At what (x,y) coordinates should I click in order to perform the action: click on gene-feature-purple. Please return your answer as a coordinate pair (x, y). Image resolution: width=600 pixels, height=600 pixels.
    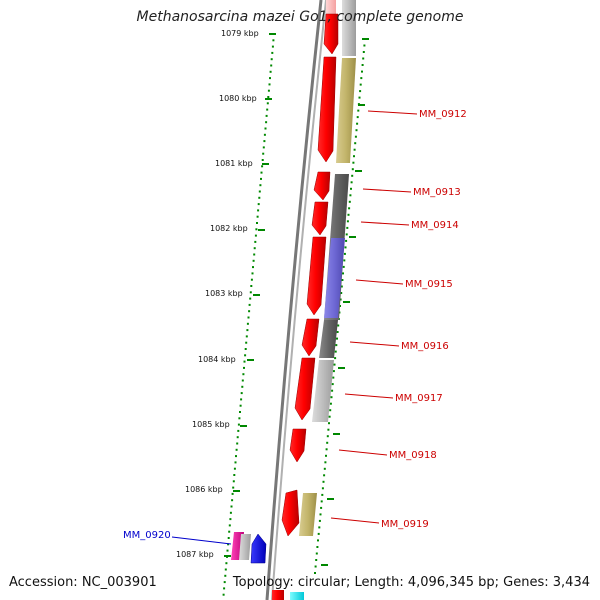
    Looking at the image, I should click on (334, 278).